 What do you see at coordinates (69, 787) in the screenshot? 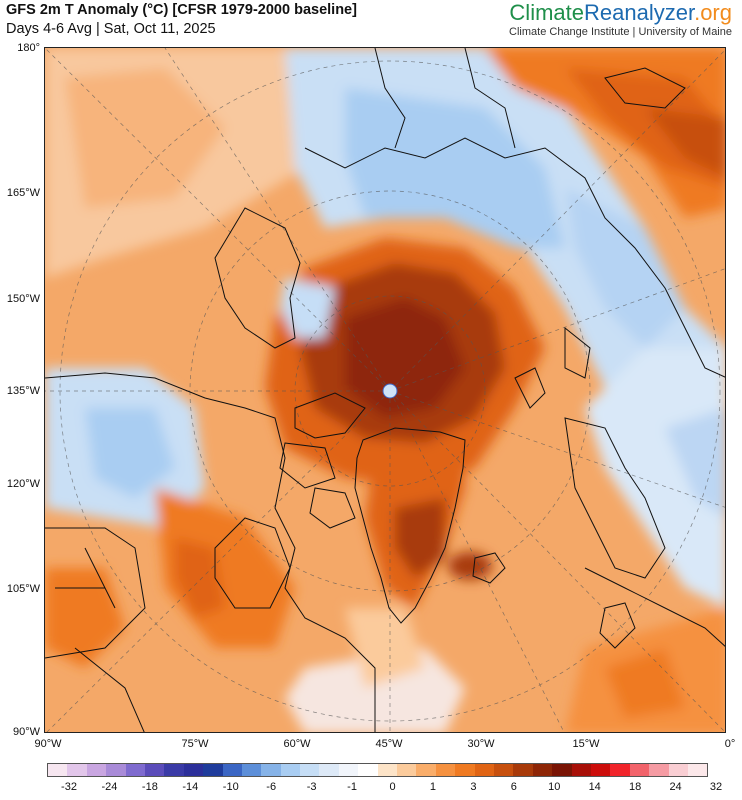
I see `color-scale-label: -32` at bounding box center [69, 787].